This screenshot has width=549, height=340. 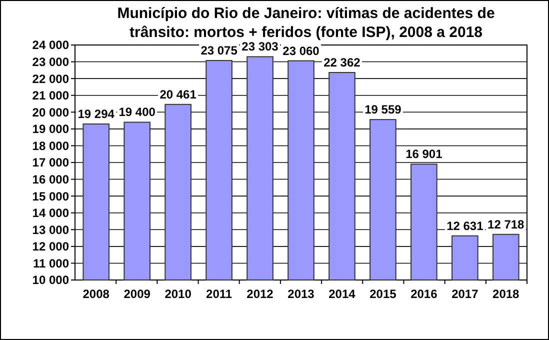 What do you see at coordinates (465, 225) in the screenshot?
I see `data-label: 12 631` at bounding box center [465, 225].